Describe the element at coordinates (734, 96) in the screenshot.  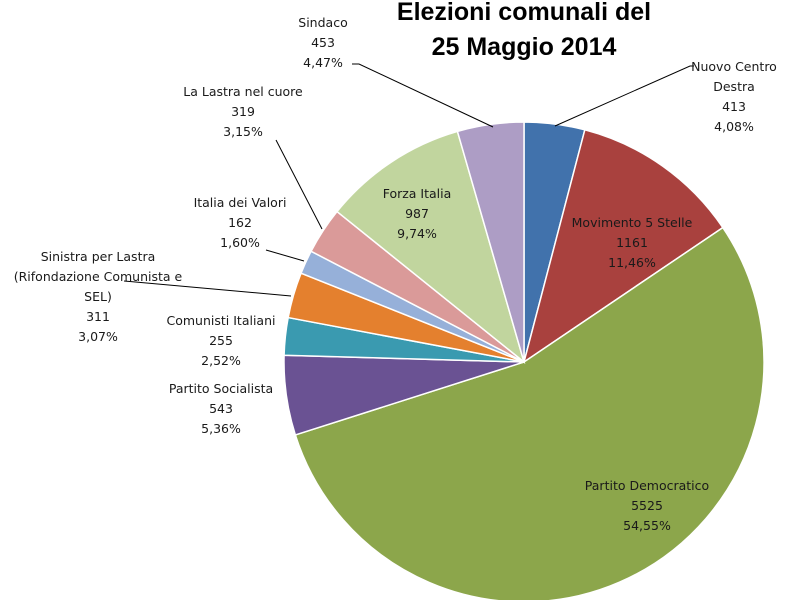
I see `data-label-nuovo-centro-destra: Nuovo Centro Destra 413 4,08%` at that location.